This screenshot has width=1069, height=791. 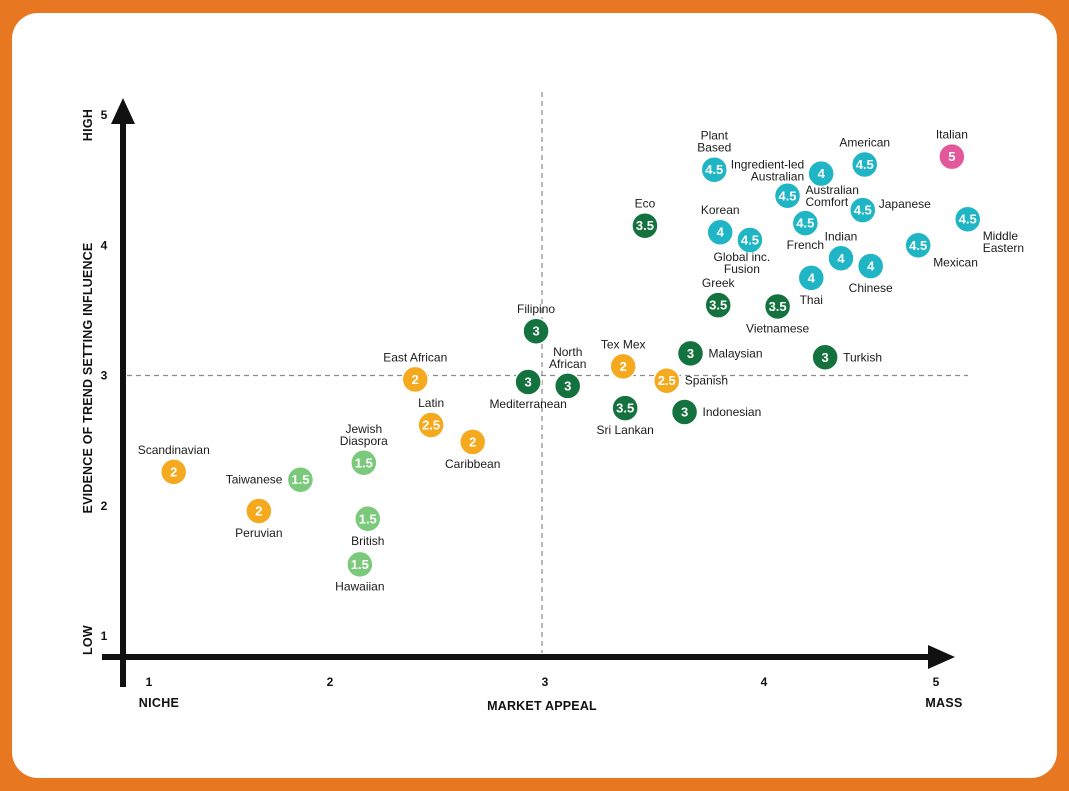 I want to click on point-french: 4.5 French, so click(x=805, y=230).